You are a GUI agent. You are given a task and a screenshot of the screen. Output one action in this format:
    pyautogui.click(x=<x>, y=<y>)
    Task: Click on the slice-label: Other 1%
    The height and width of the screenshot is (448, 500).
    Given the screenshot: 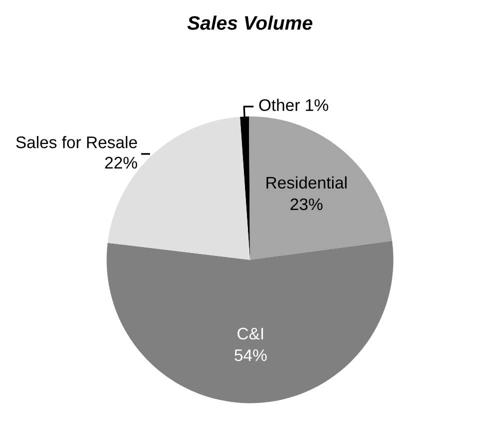 What is the action you would take?
    pyautogui.click(x=293, y=105)
    